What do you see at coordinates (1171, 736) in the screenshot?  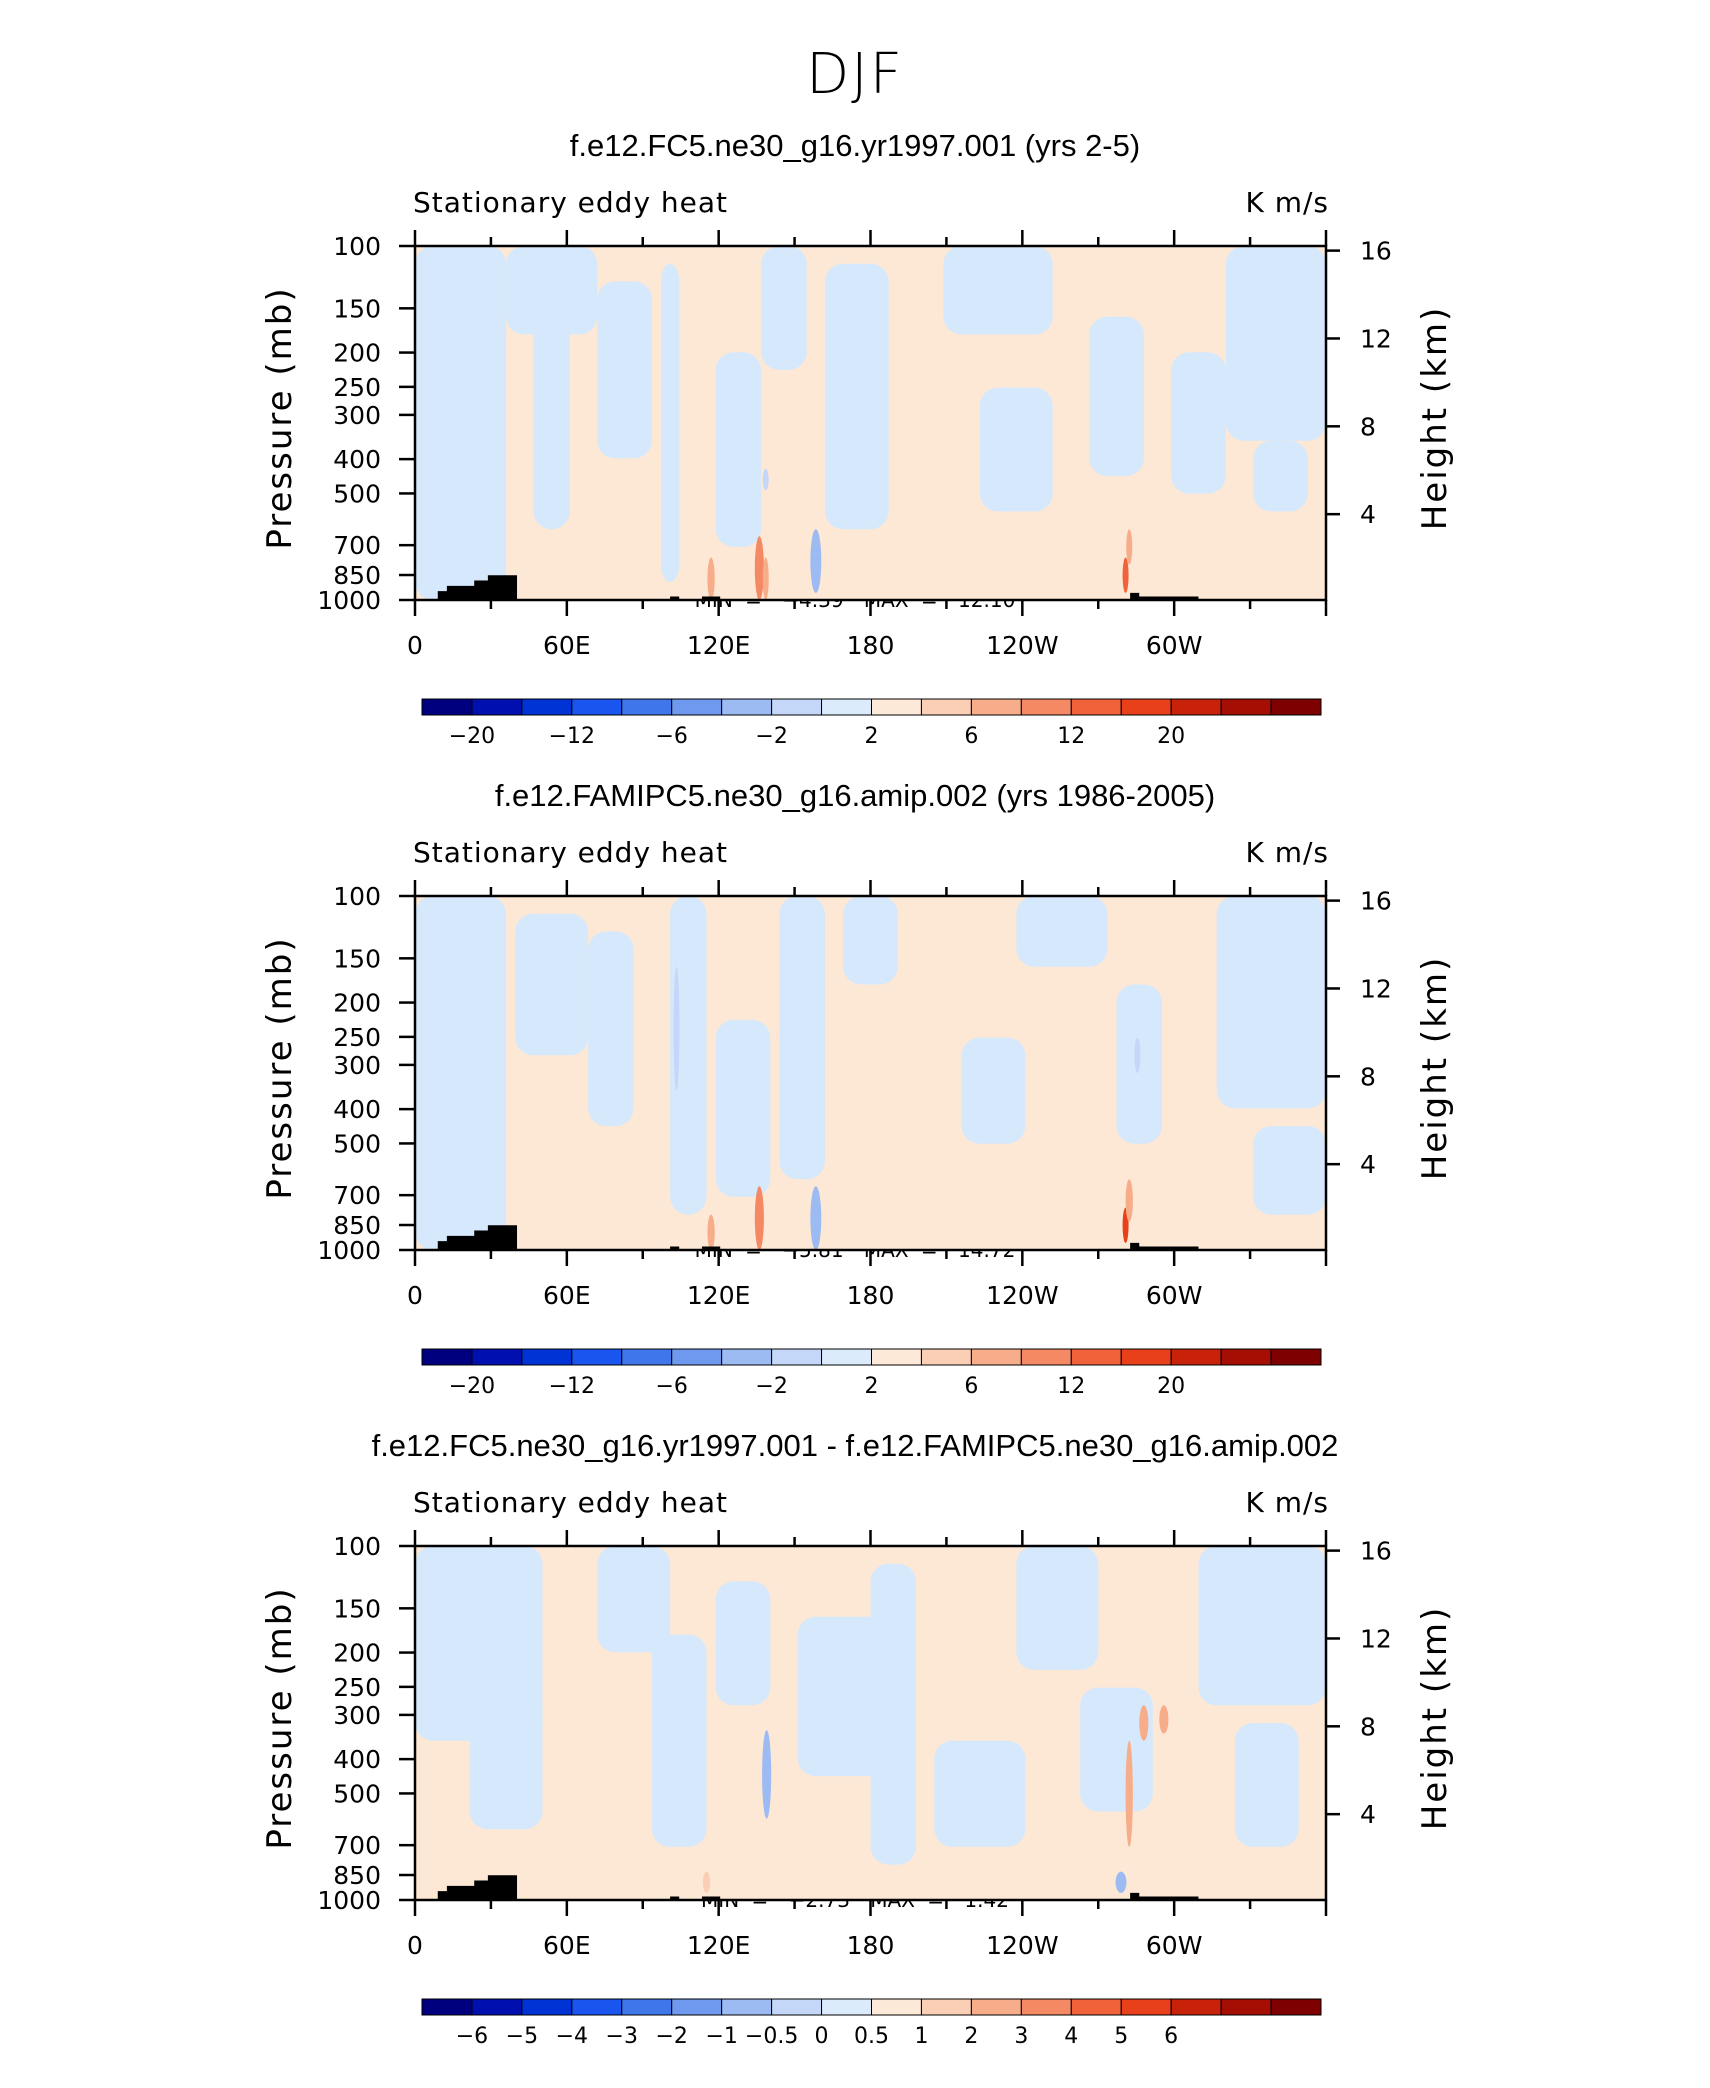 I see `colorbar-label: 20` at bounding box center [1171, 736].